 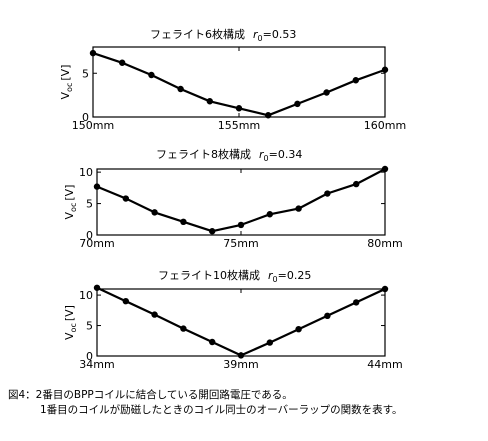 What do you see at coordinates (384, 364) in the screenshot?
I see `x-tick-label: 44mm` at bounding box center [384, 364].